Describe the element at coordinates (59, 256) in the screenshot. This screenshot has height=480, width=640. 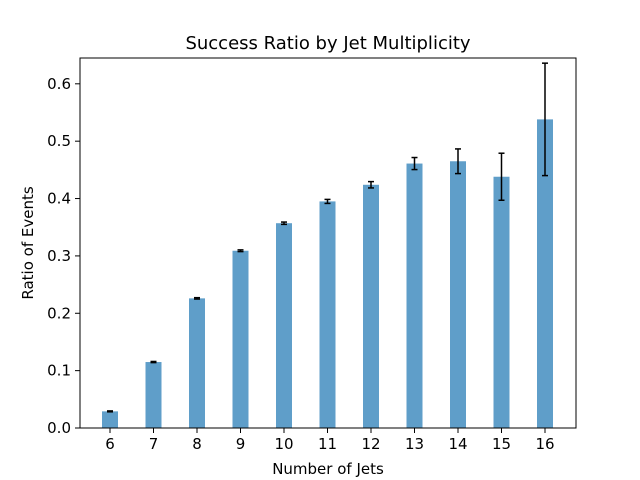
I see `y-tick-label: 0.3` at that location.